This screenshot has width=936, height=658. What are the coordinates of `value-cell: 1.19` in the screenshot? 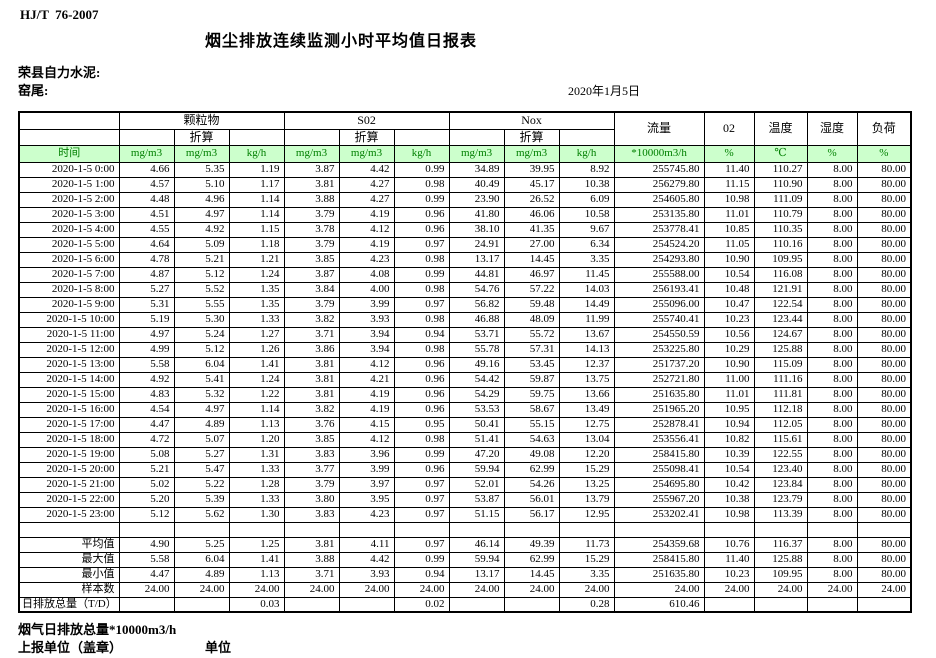 It's located at (256, 169).